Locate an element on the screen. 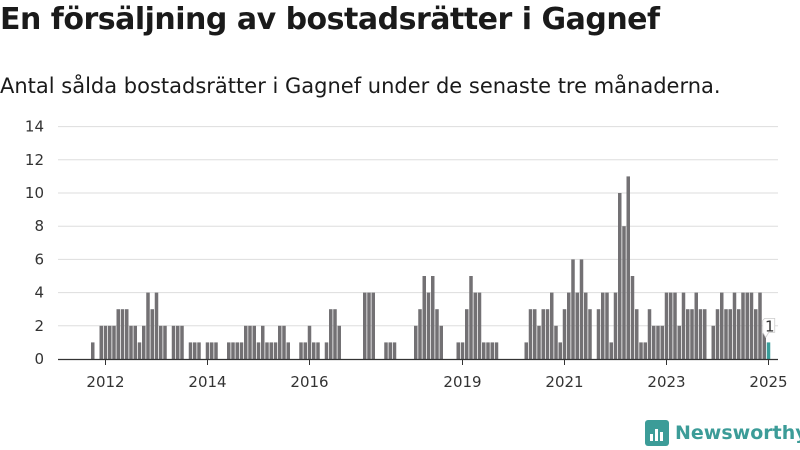 The width and height of the screenshot is (800, 450). value-callout is located at coordinates (769, 328).